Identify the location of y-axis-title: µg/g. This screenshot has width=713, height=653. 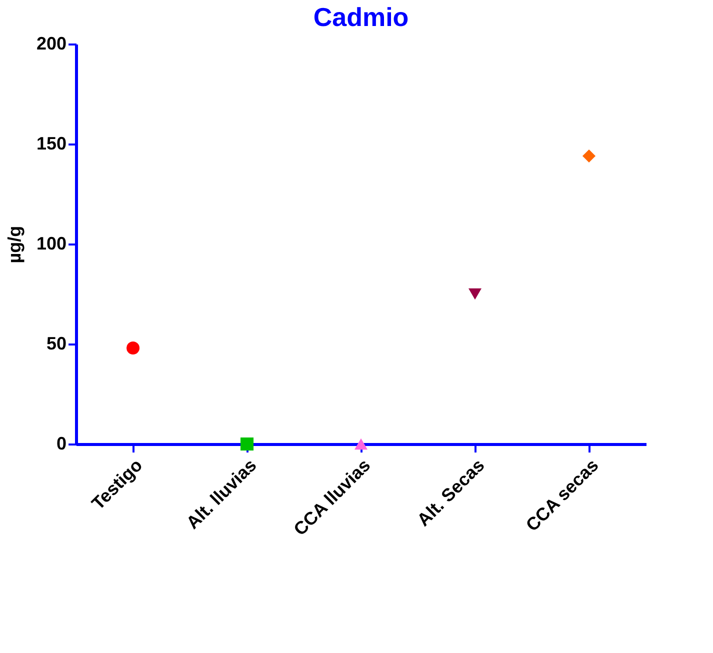
(14, 245).